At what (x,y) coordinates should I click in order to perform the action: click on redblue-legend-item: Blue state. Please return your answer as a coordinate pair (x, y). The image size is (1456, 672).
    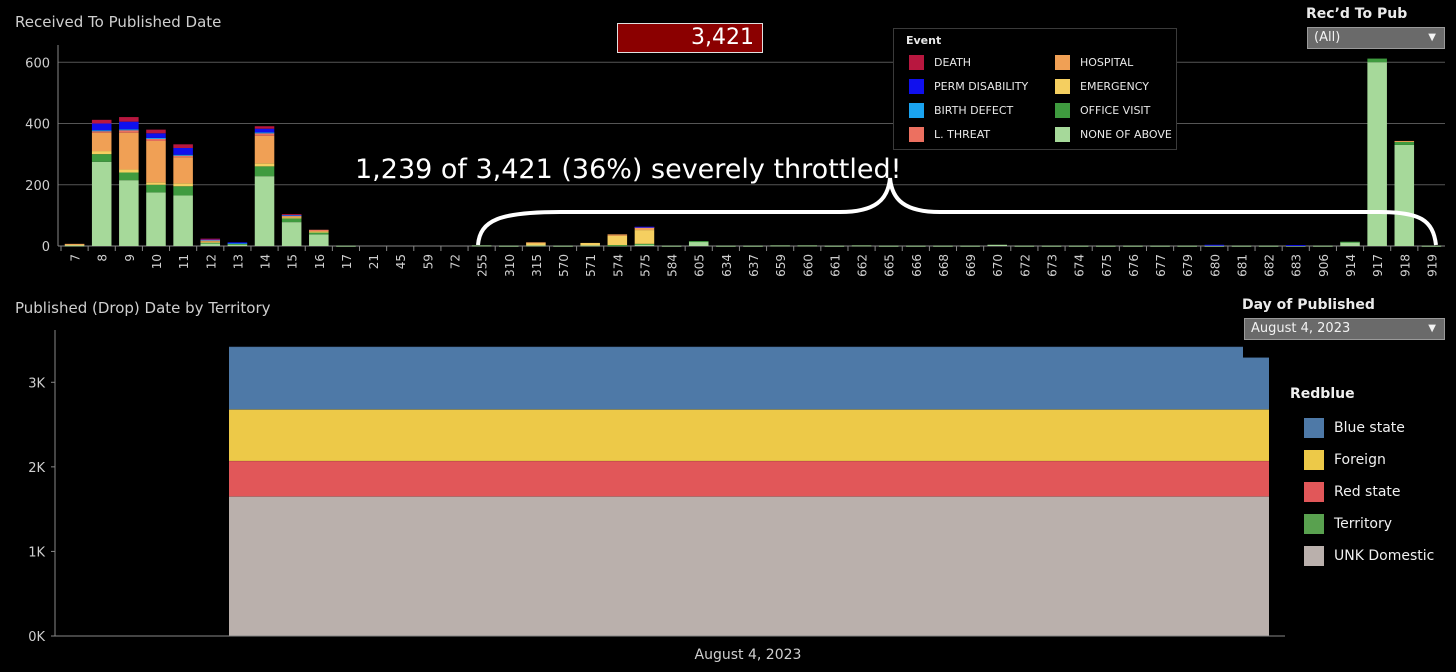
    Looking at the image, I should click on (1369, 428).